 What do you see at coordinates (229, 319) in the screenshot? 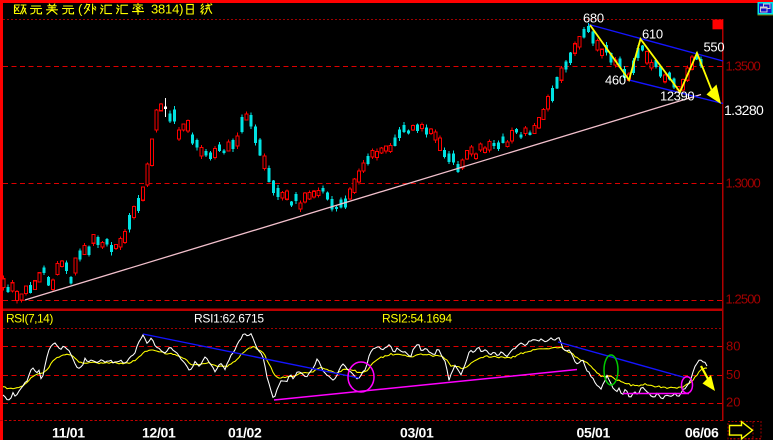
I see `svg-text: RSI1:62.6715` at bounding box center [229, 319].